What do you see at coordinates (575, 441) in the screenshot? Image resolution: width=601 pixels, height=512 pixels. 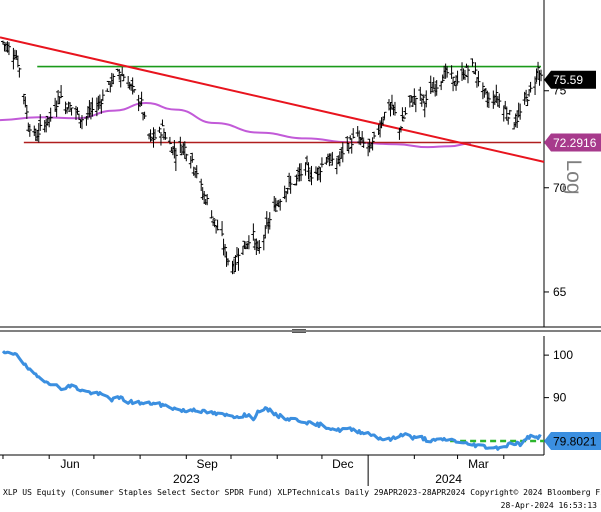 I see `svg-text: 79.8021` at bounding box center [575, 441].